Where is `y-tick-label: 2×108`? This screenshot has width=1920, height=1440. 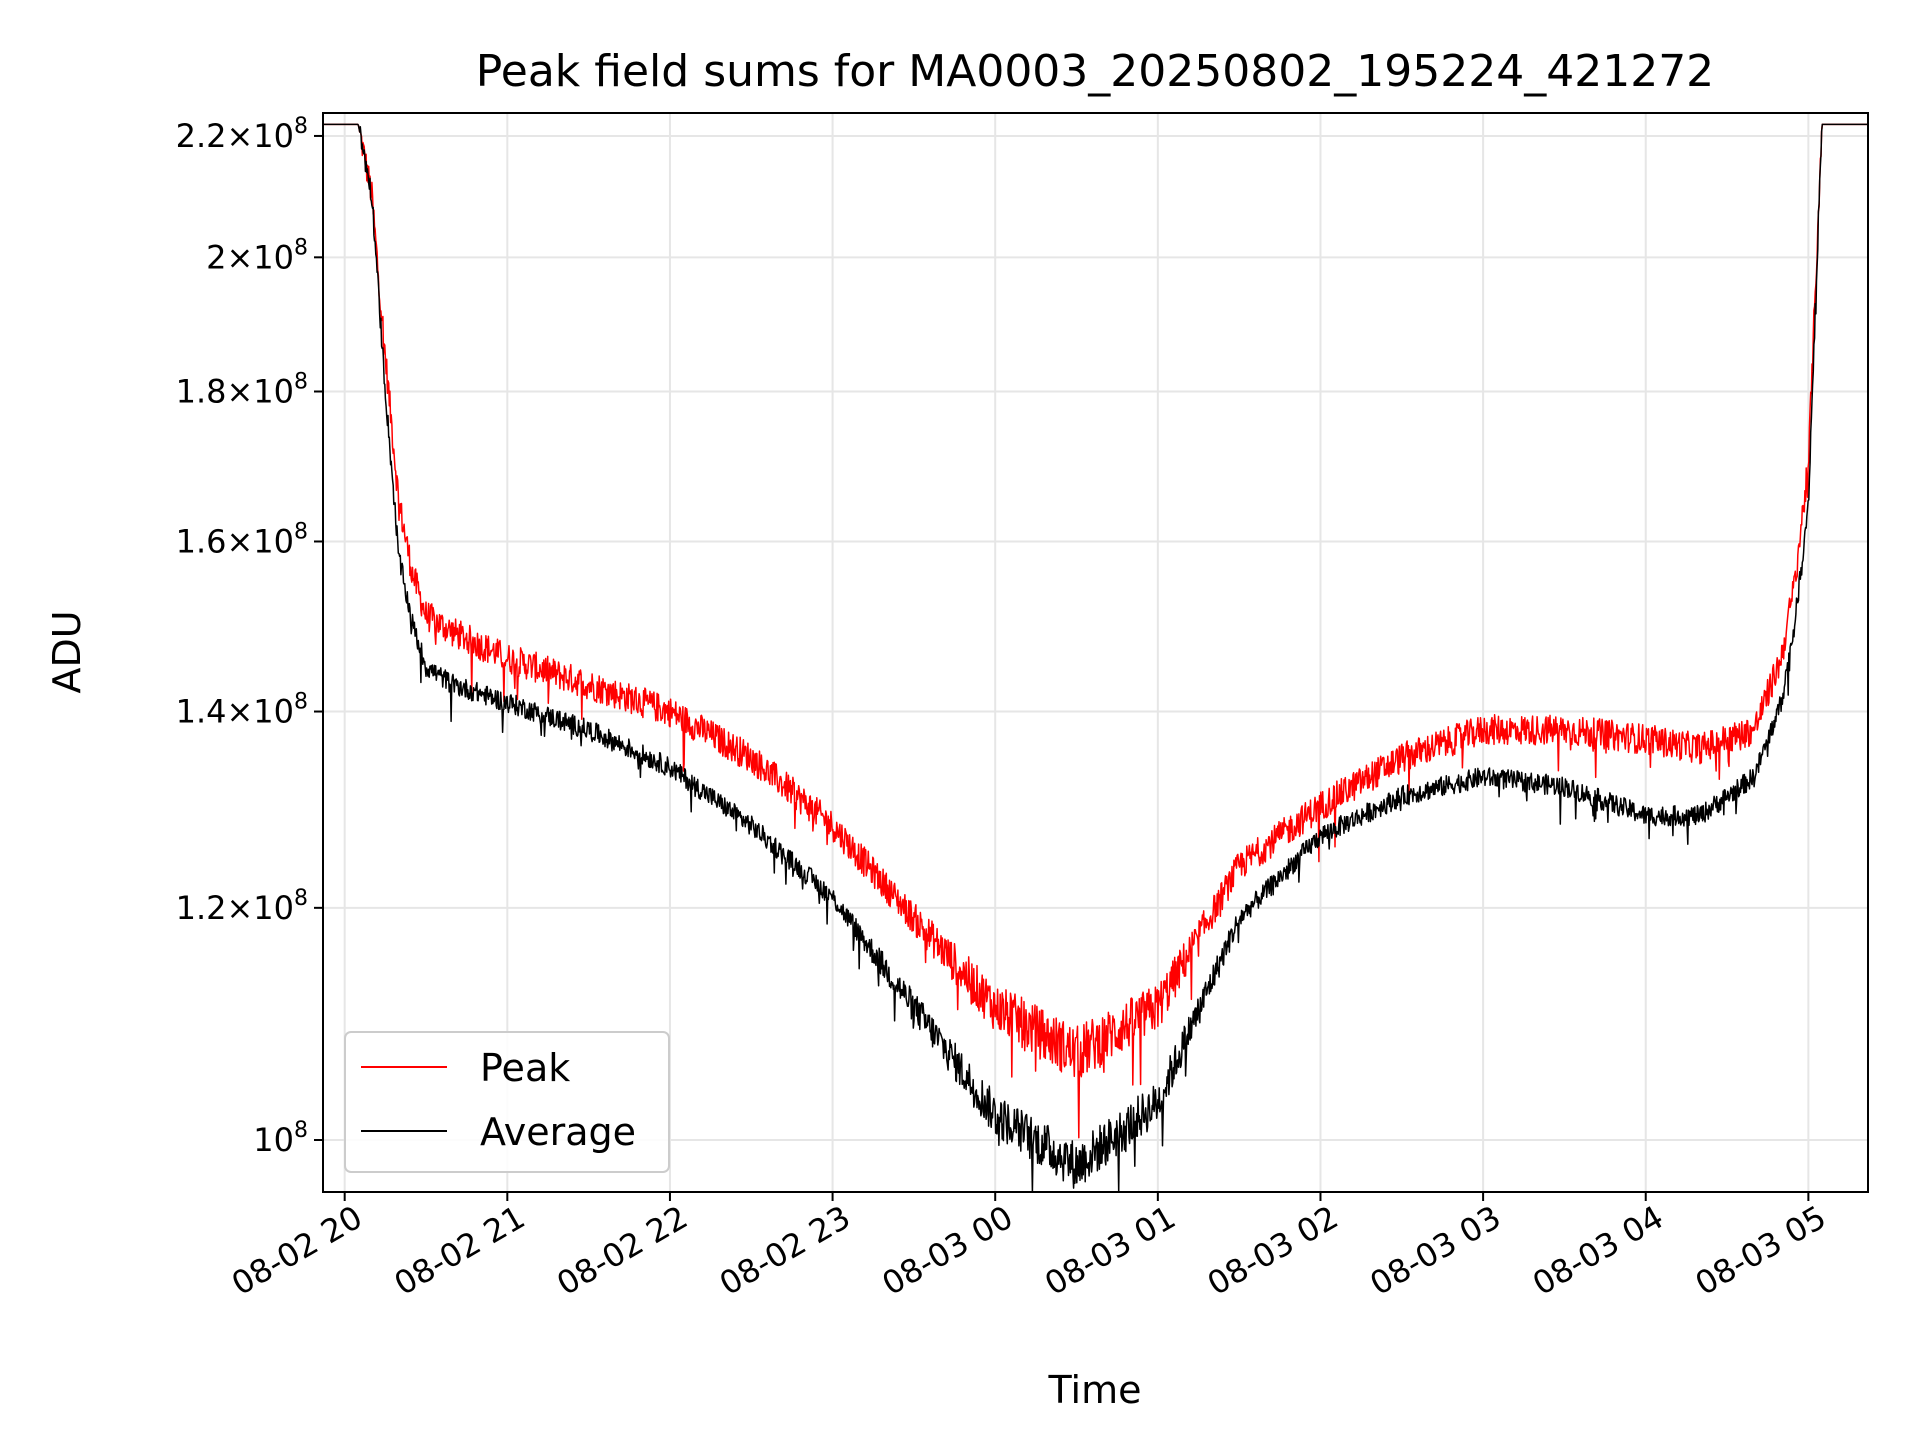
y-tick-label: 2×108 is located at coordinates (257, 255).